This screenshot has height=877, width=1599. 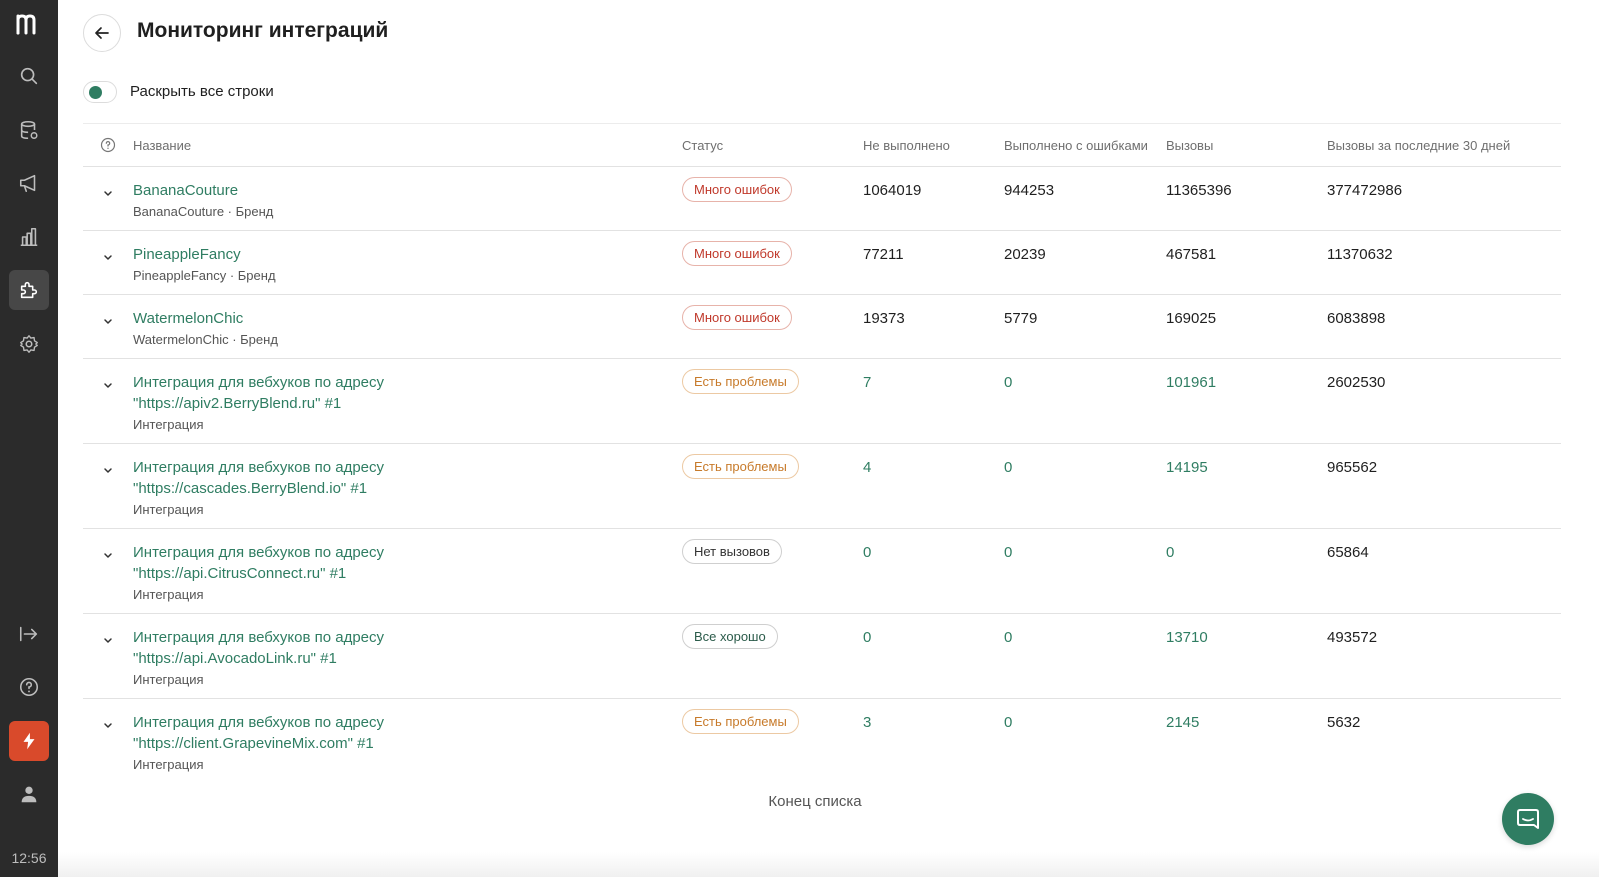 What do you see at coordinates (204, 275) in the screenshot?
I see `integration-subtitle: PineappleFancy · Бренд` at bounding box center [204, 275].